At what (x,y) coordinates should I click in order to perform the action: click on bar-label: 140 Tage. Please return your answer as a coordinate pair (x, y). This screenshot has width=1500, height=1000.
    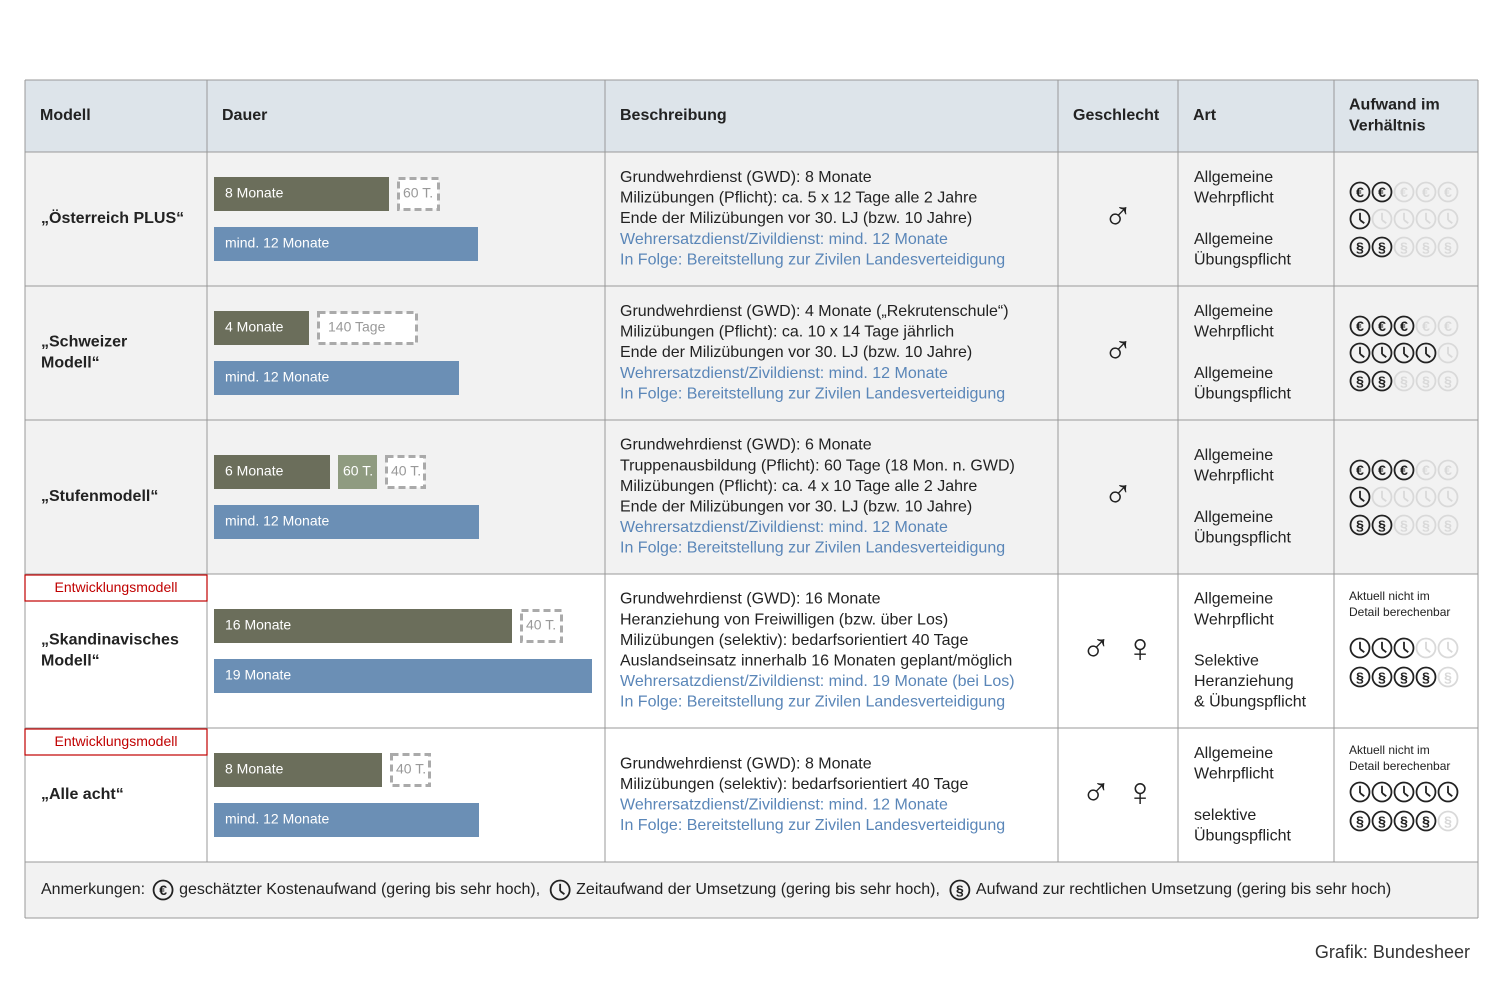
    Looking at the image, I should click on (357, 327).